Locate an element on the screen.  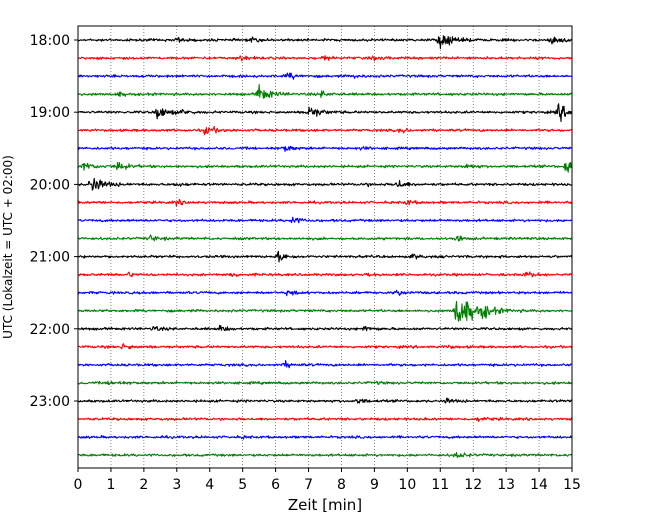
x-tick-label: 6 is located at coordinates (275, 485).